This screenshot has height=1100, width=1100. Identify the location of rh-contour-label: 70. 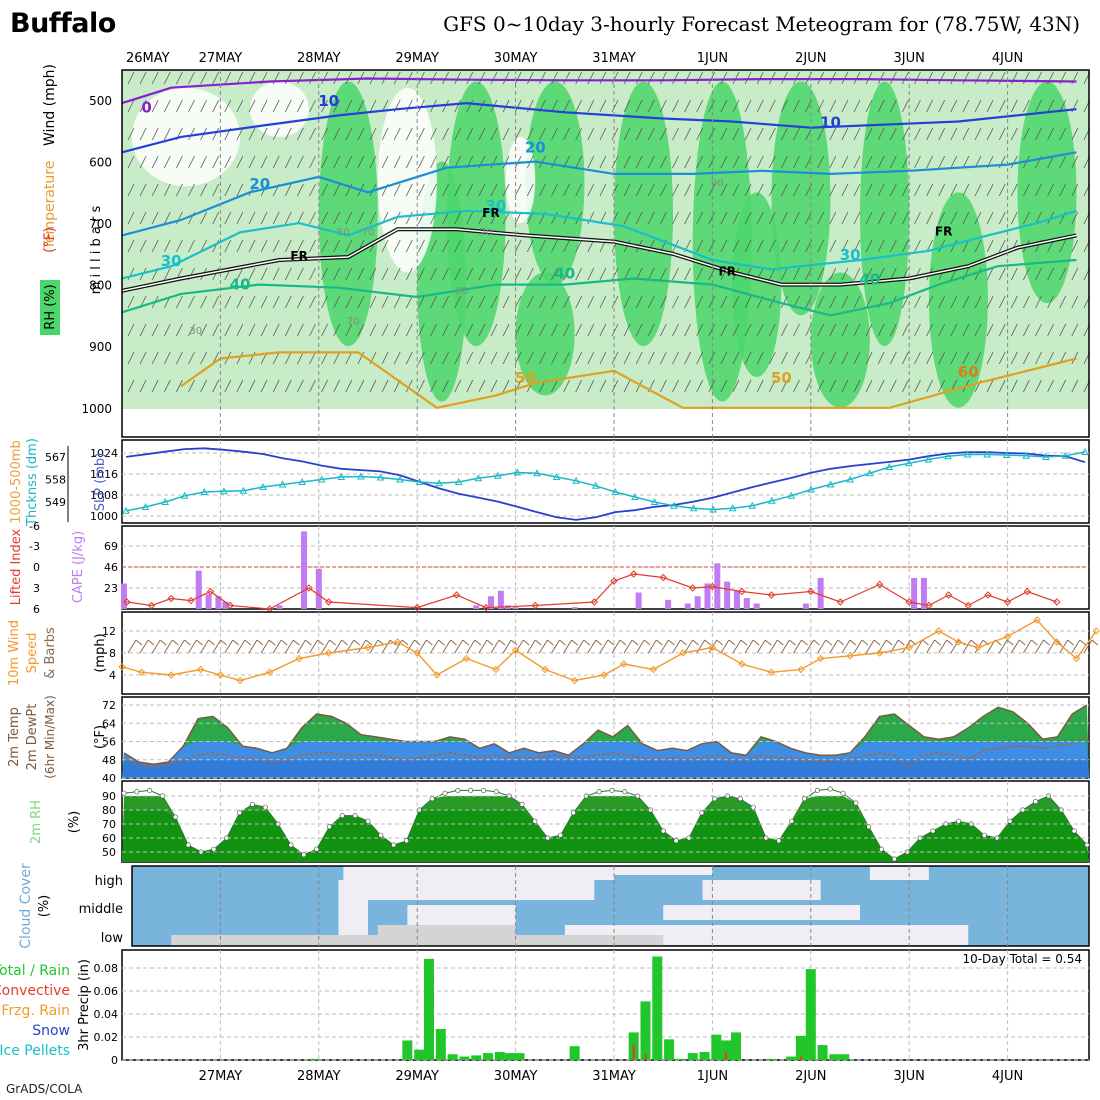
(368, 232).